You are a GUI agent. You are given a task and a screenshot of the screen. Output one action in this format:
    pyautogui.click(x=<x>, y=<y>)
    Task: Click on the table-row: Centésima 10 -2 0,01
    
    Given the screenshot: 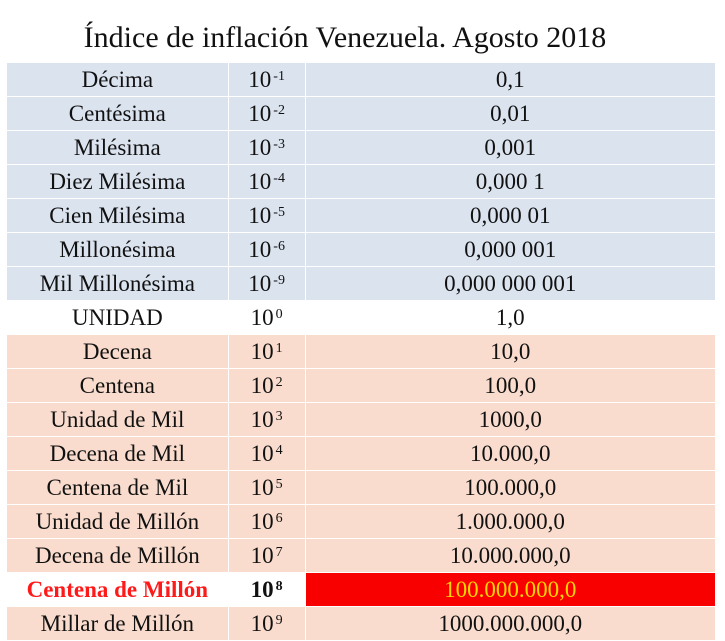 What is the action you would take?
    pyautogui.click(x=361, y=114)
    